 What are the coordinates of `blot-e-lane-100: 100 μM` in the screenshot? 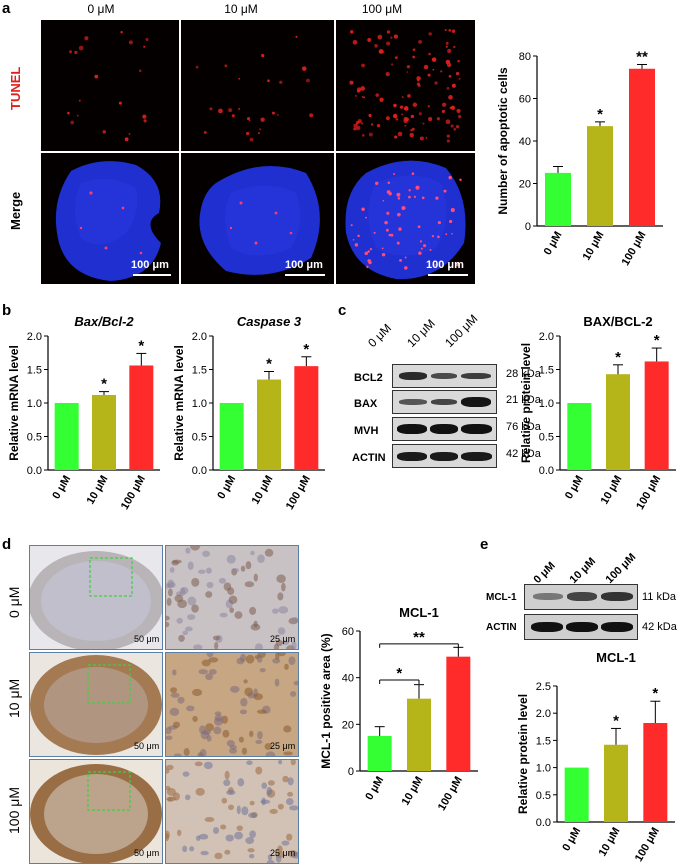 It's located at (621, 568).